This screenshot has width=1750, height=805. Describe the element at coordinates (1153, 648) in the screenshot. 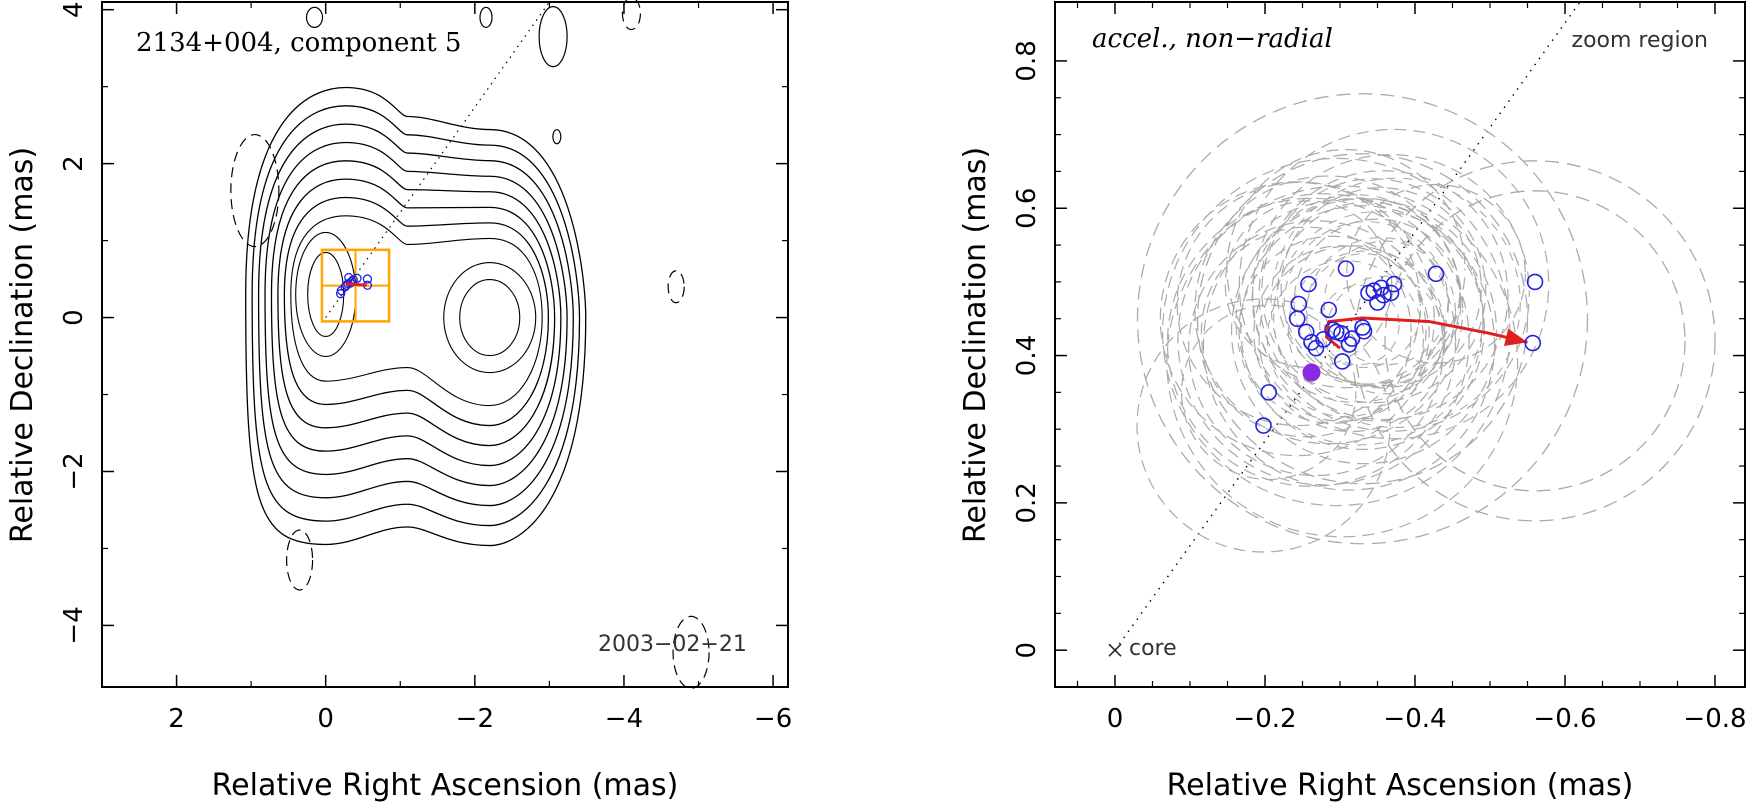

I see `core-label: core` at that location.